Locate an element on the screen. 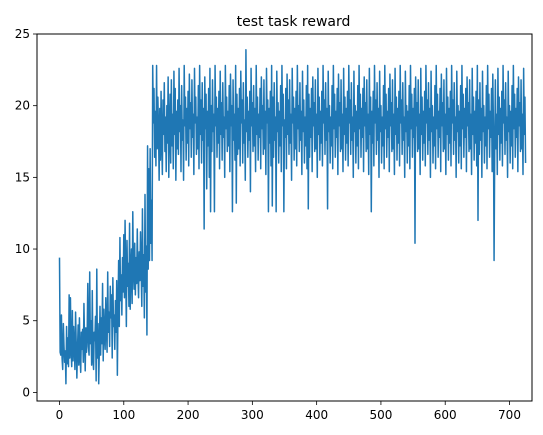  y-tick-label: 25 is located at coordinates (22, 34).